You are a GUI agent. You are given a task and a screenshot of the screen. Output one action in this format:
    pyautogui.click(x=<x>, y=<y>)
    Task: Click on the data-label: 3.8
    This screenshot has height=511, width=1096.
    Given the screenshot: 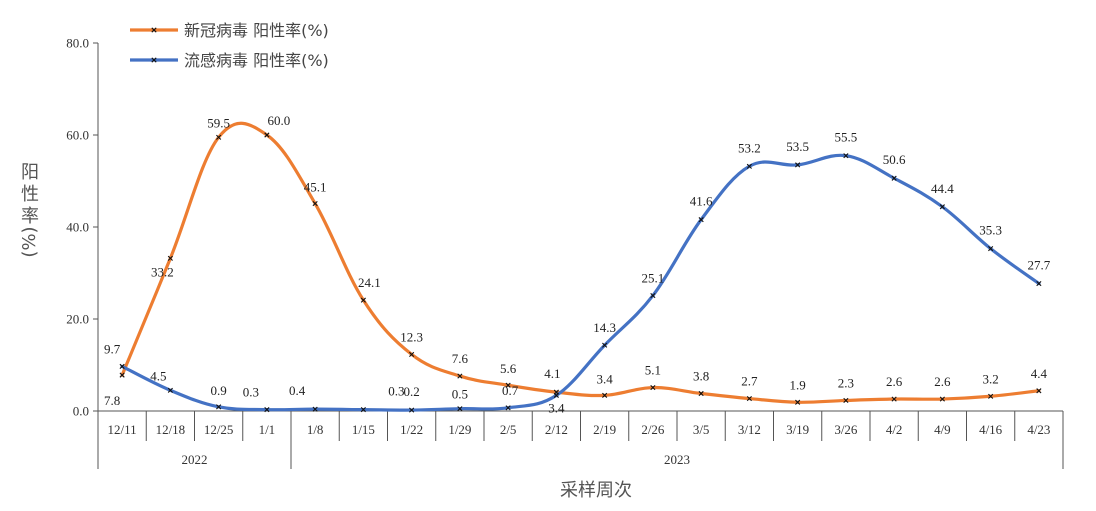 What is the action you would take?
    pyautogui.click(x=701, y=376)
    